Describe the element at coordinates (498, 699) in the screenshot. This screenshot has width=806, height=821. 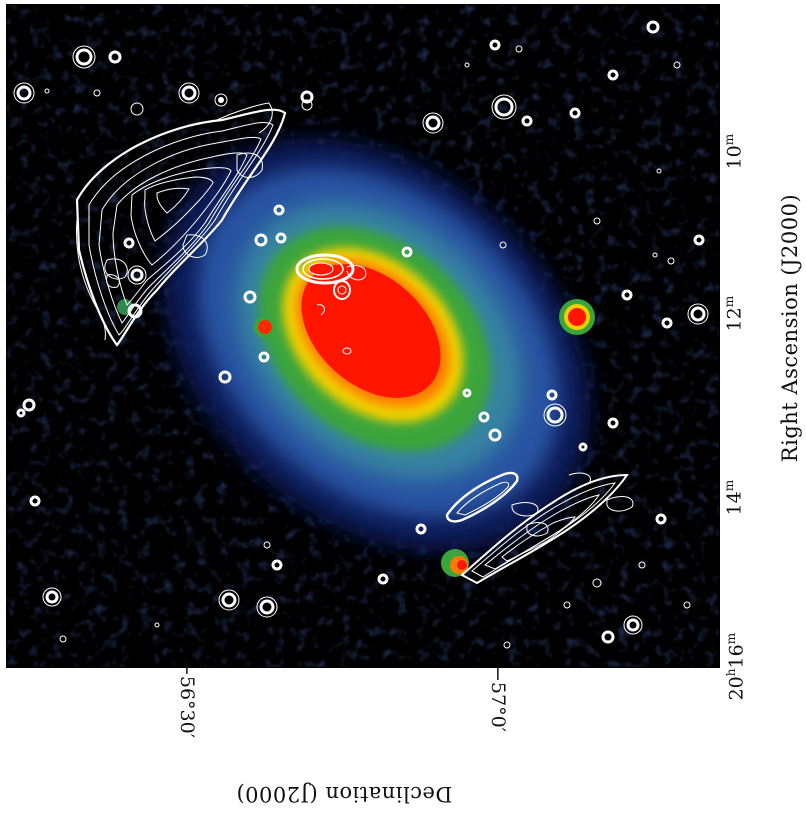
I see `dec-tick-57-0: −57°0′` at that location.